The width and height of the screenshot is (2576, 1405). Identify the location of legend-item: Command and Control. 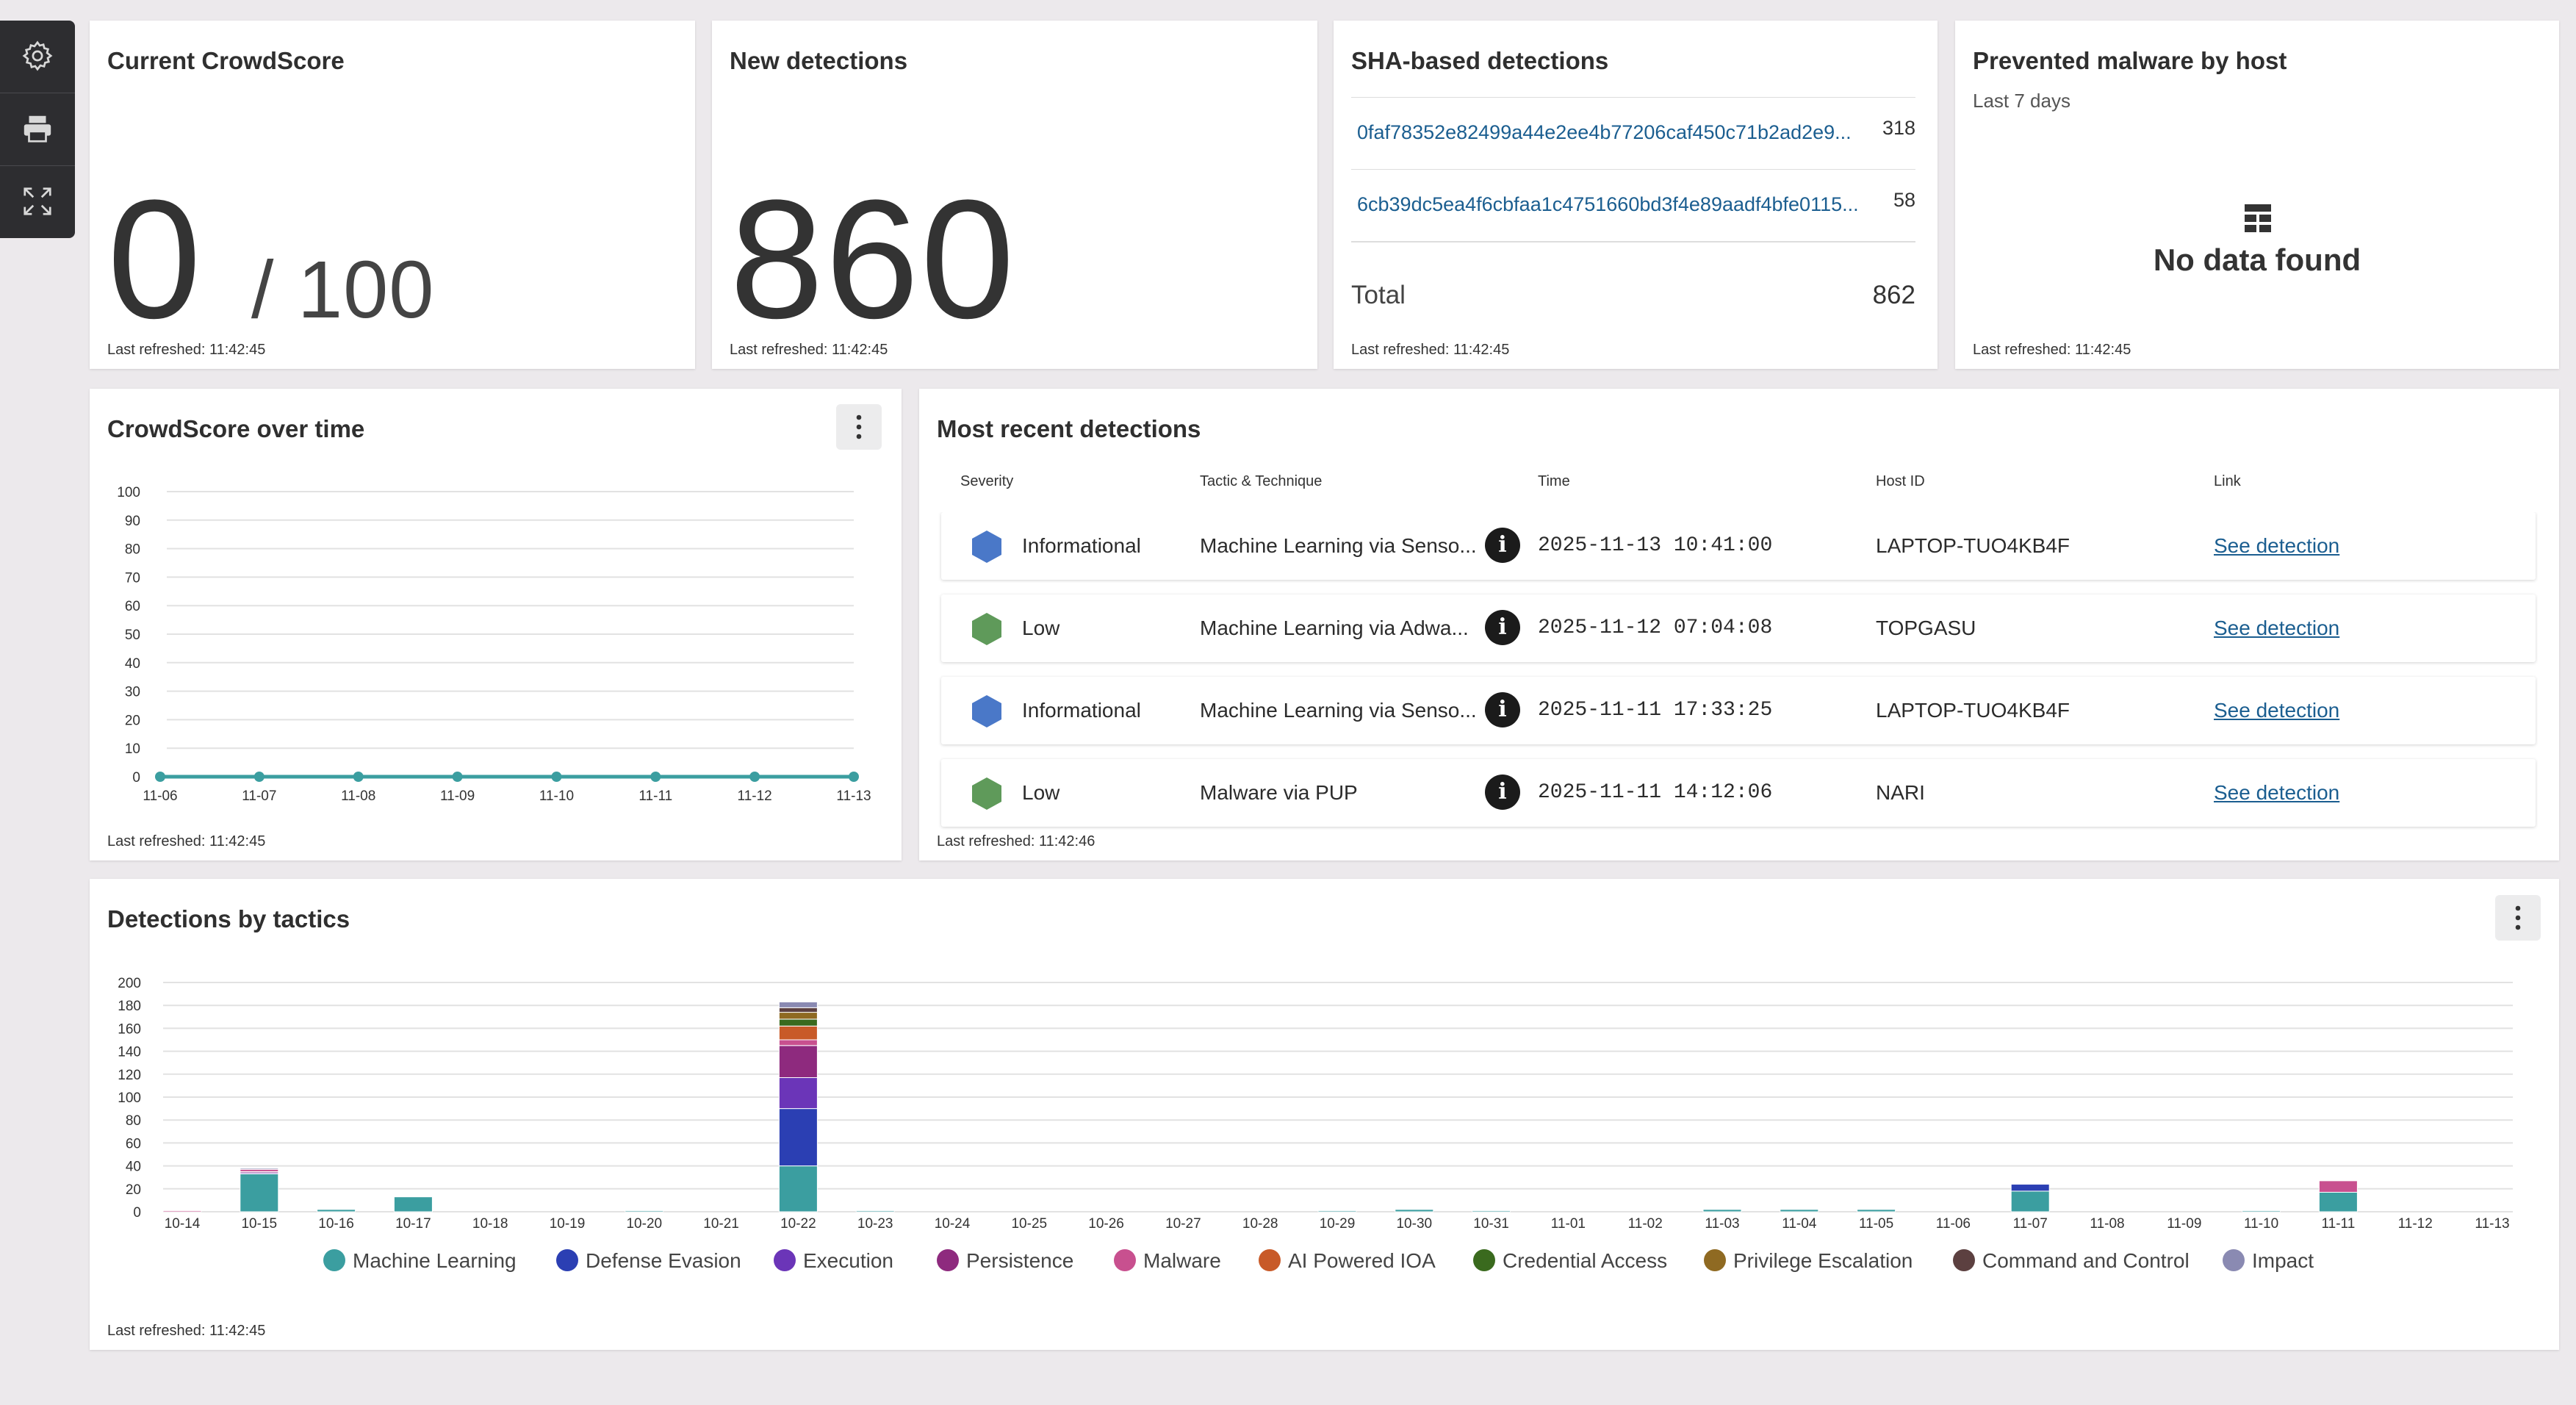
(2071, 1260).